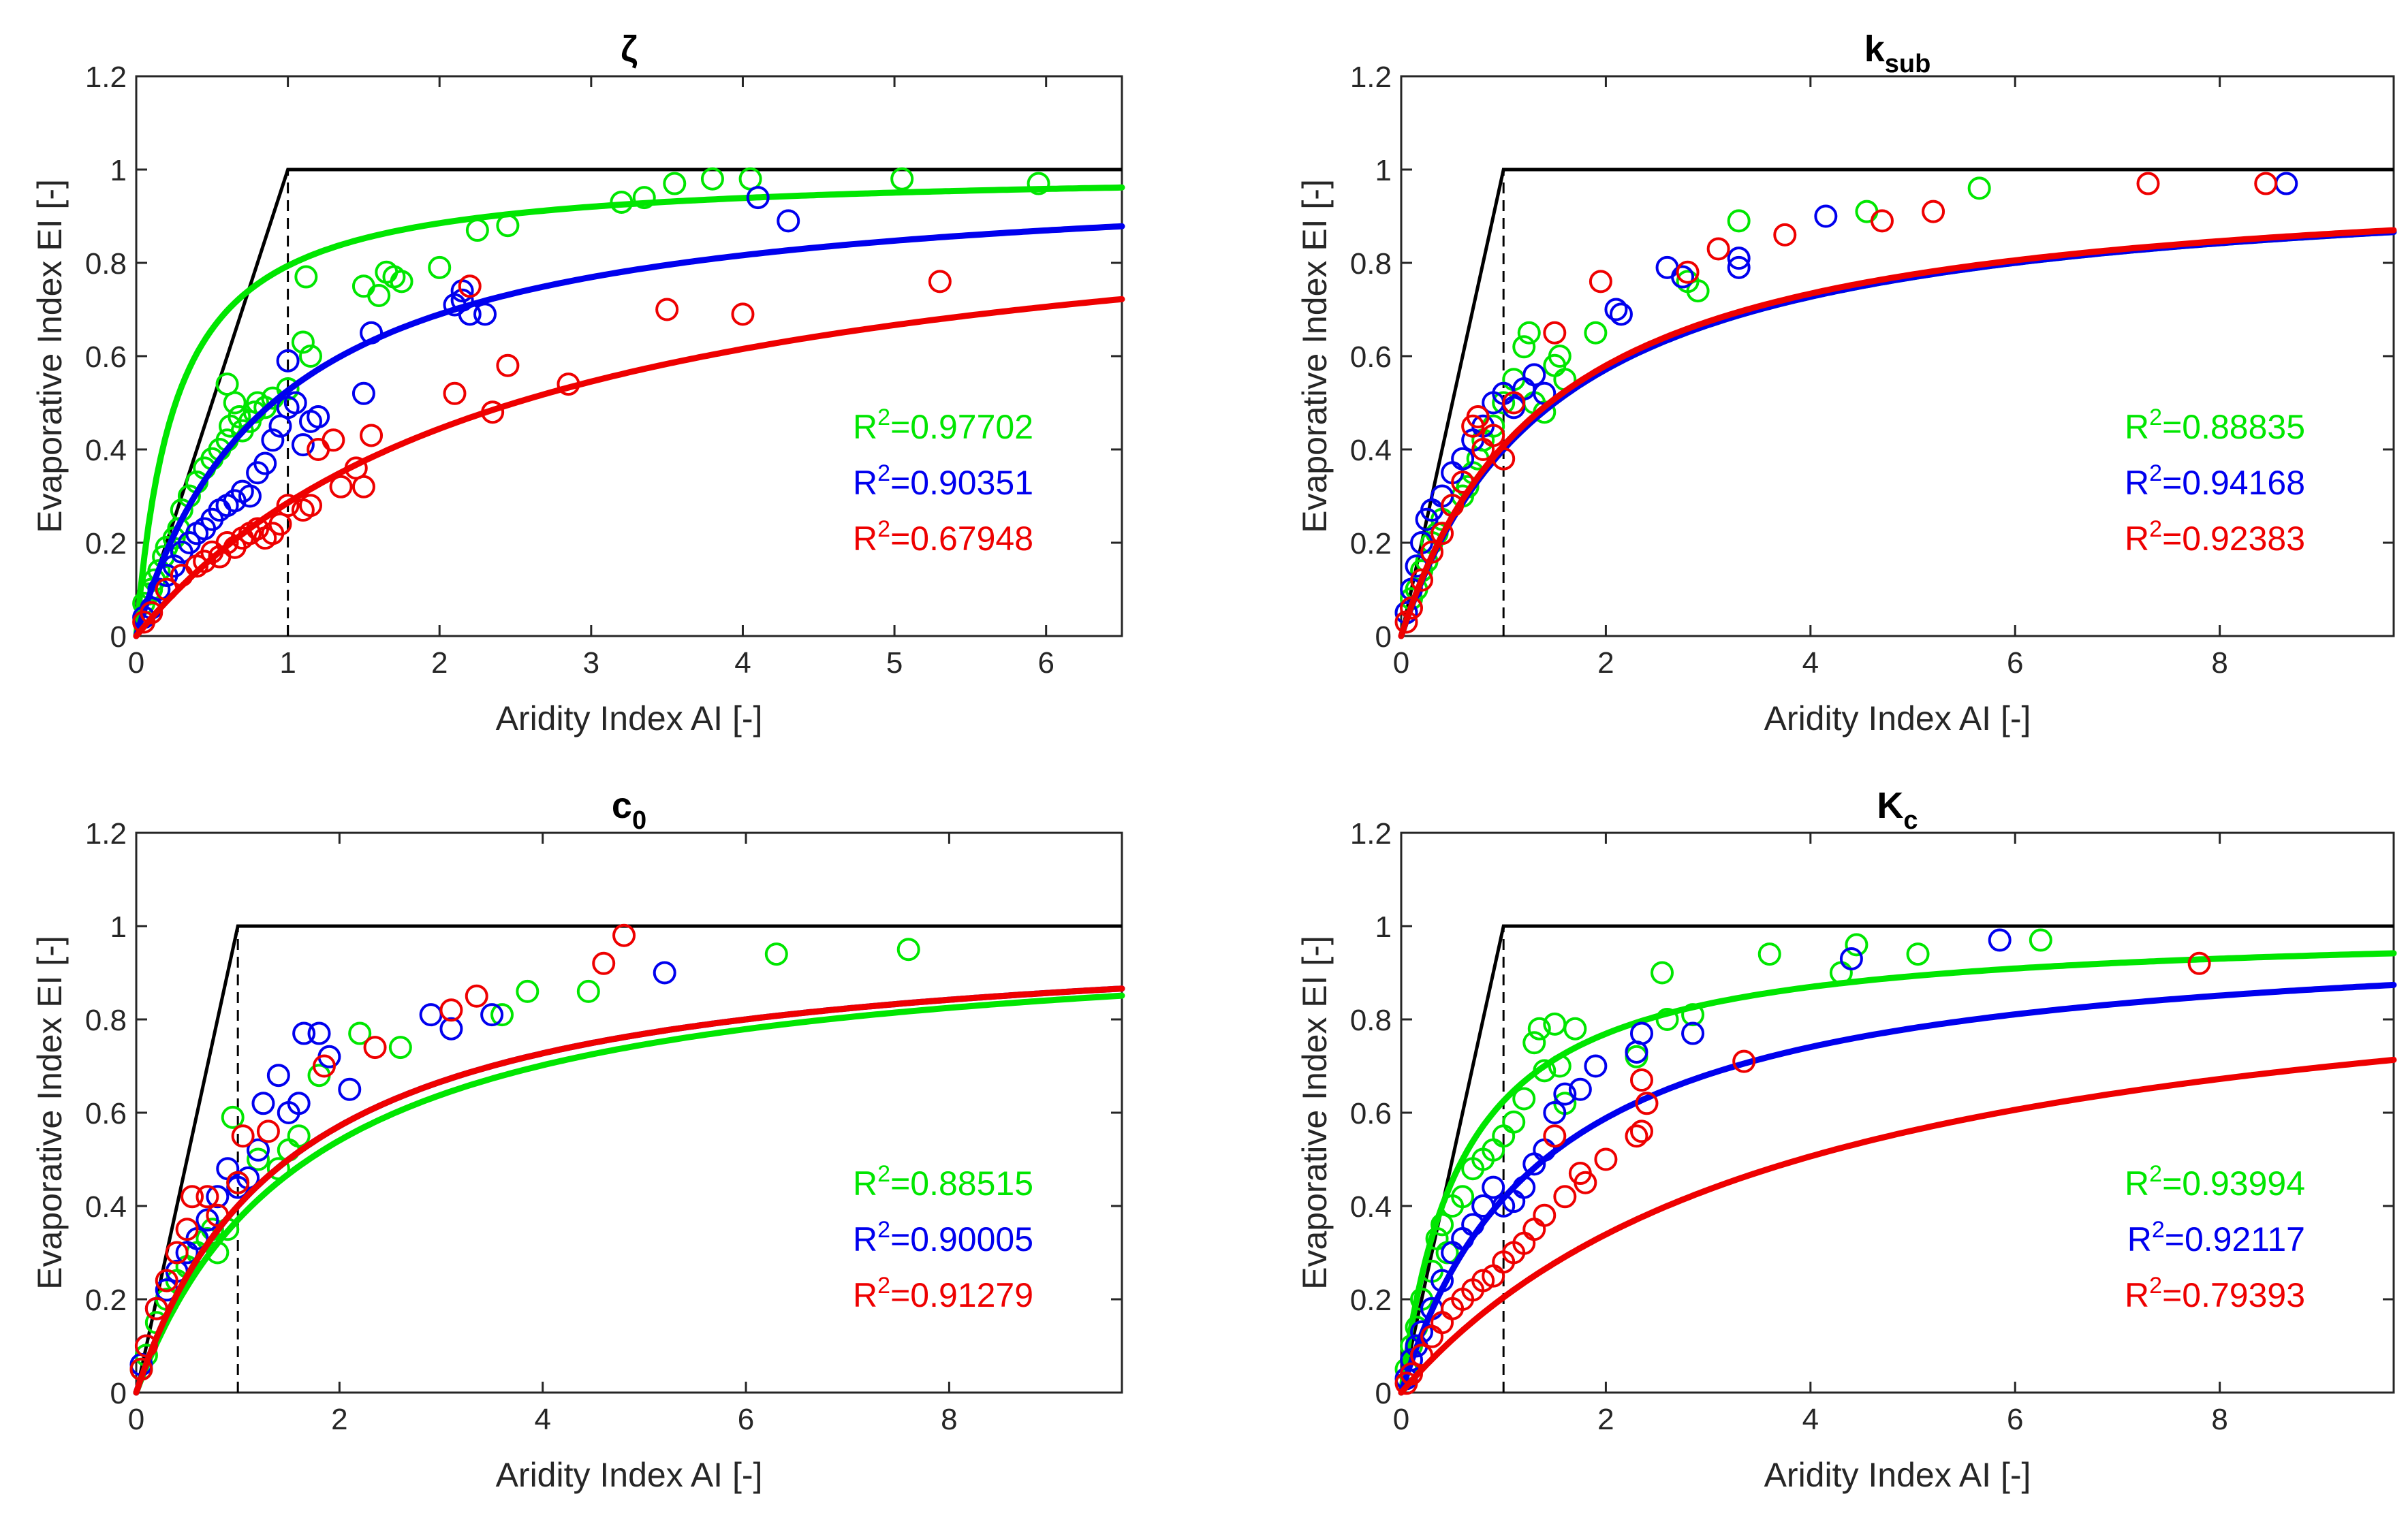 Image resolution: width=2408 pixels, height=1524 pixels. Describe the element at coordinates (628, 412) in the screenshot. I see `series-blue` at that location.